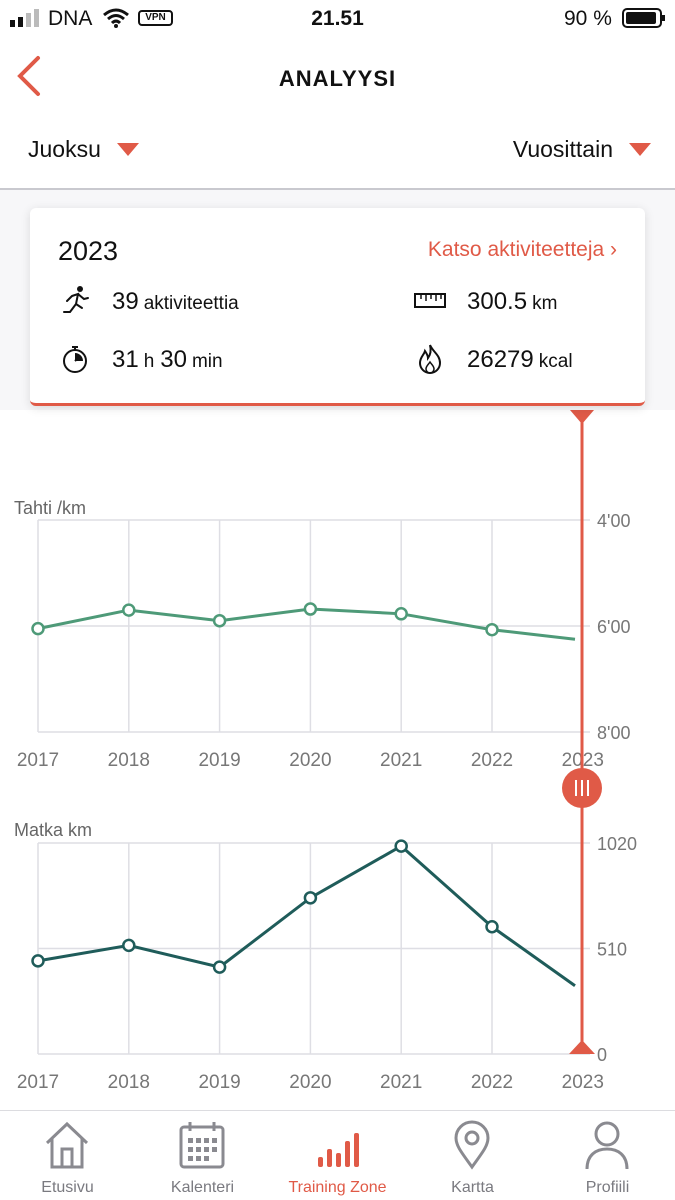  What do you see at coordinates (67, 1145) in the screenshot?
I see `home-icon` at bounding box center [67, 1145].